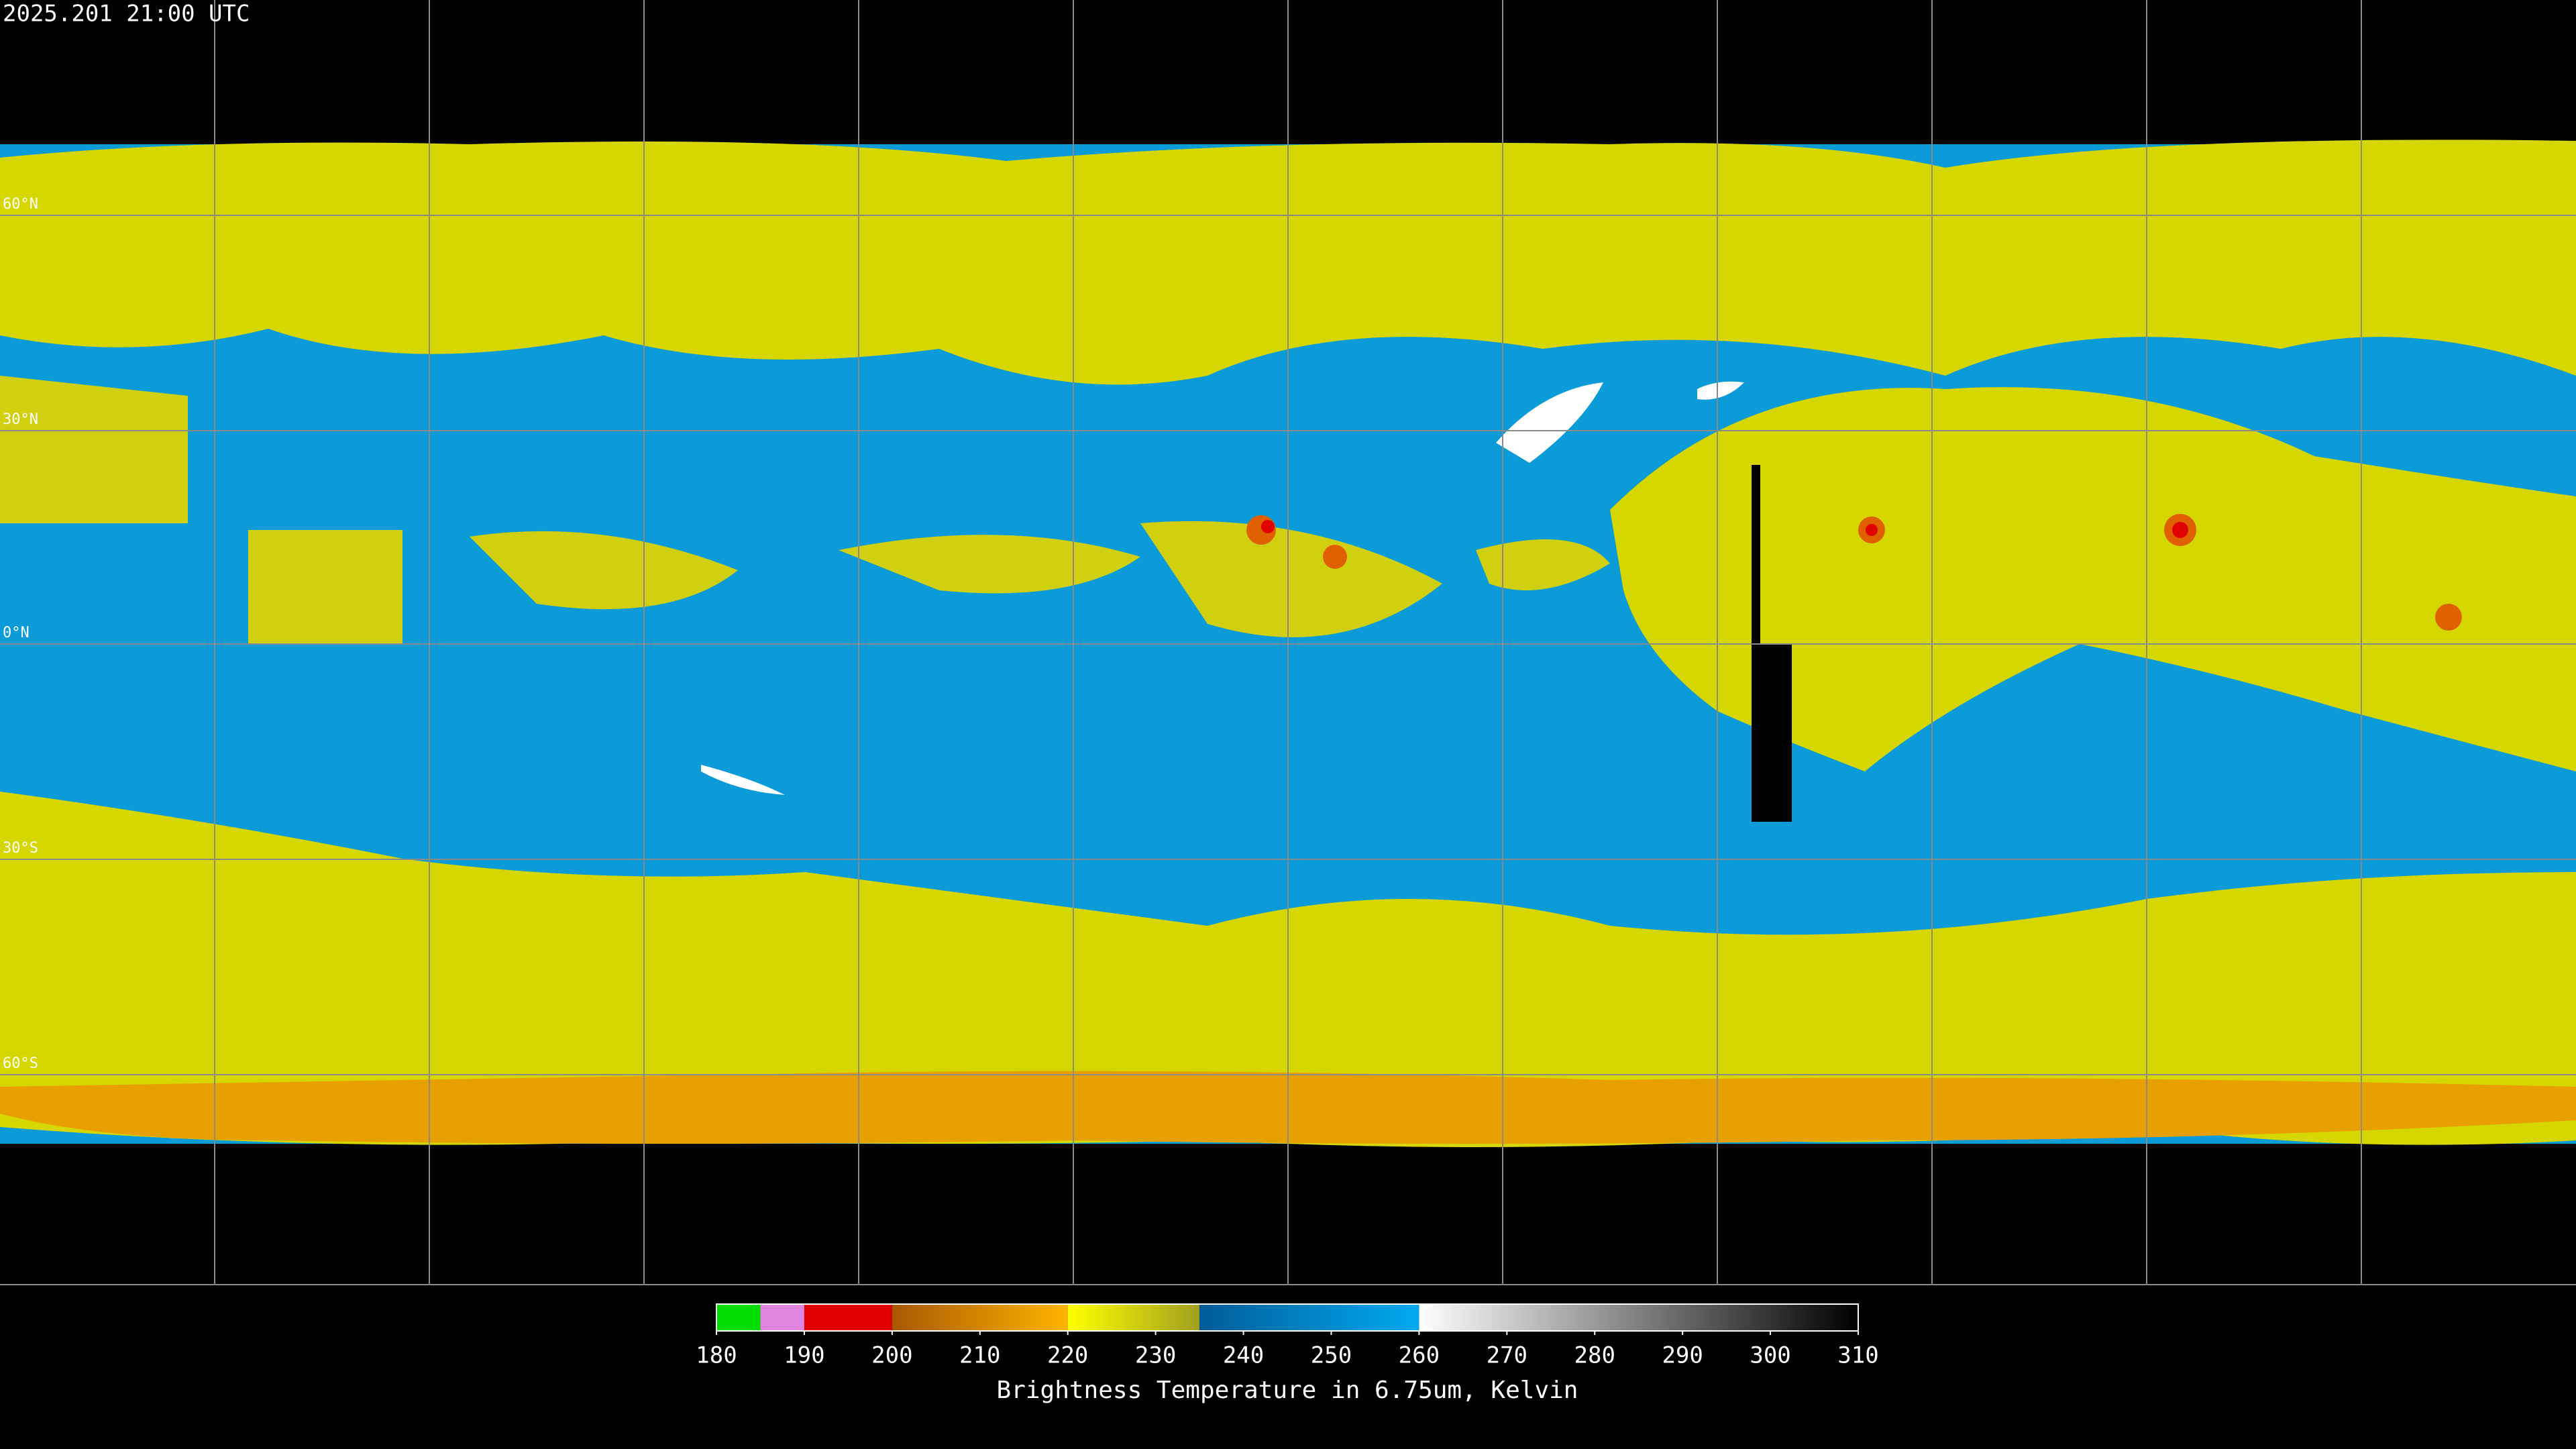 This screenshot has width=2576, height=1449. Describe the element at coordinates (1724, 529) in the screenshot. I see `deep-convection` at that location.